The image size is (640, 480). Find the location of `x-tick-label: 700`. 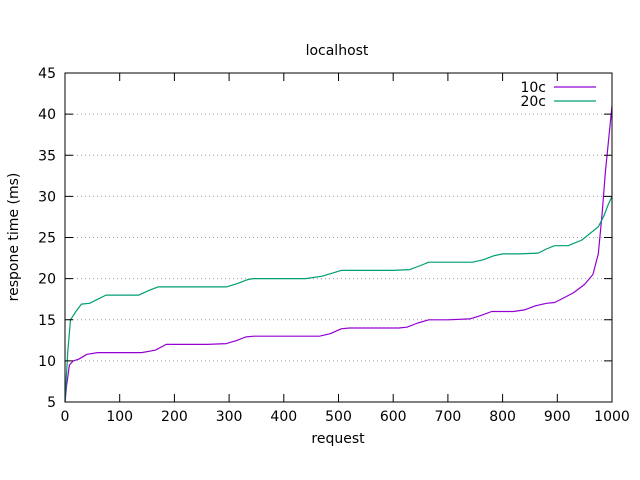

x-tick-label: 700 is located at coordinates (448, 417).